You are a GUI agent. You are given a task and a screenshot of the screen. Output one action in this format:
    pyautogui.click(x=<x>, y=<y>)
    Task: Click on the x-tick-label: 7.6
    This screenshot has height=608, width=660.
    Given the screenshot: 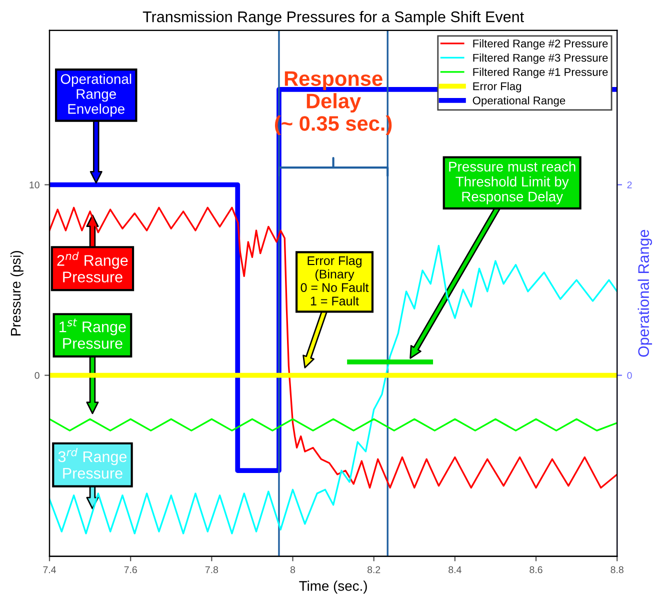 What is the action you would take?
    pyautogui.click(x=130, y=570)
    